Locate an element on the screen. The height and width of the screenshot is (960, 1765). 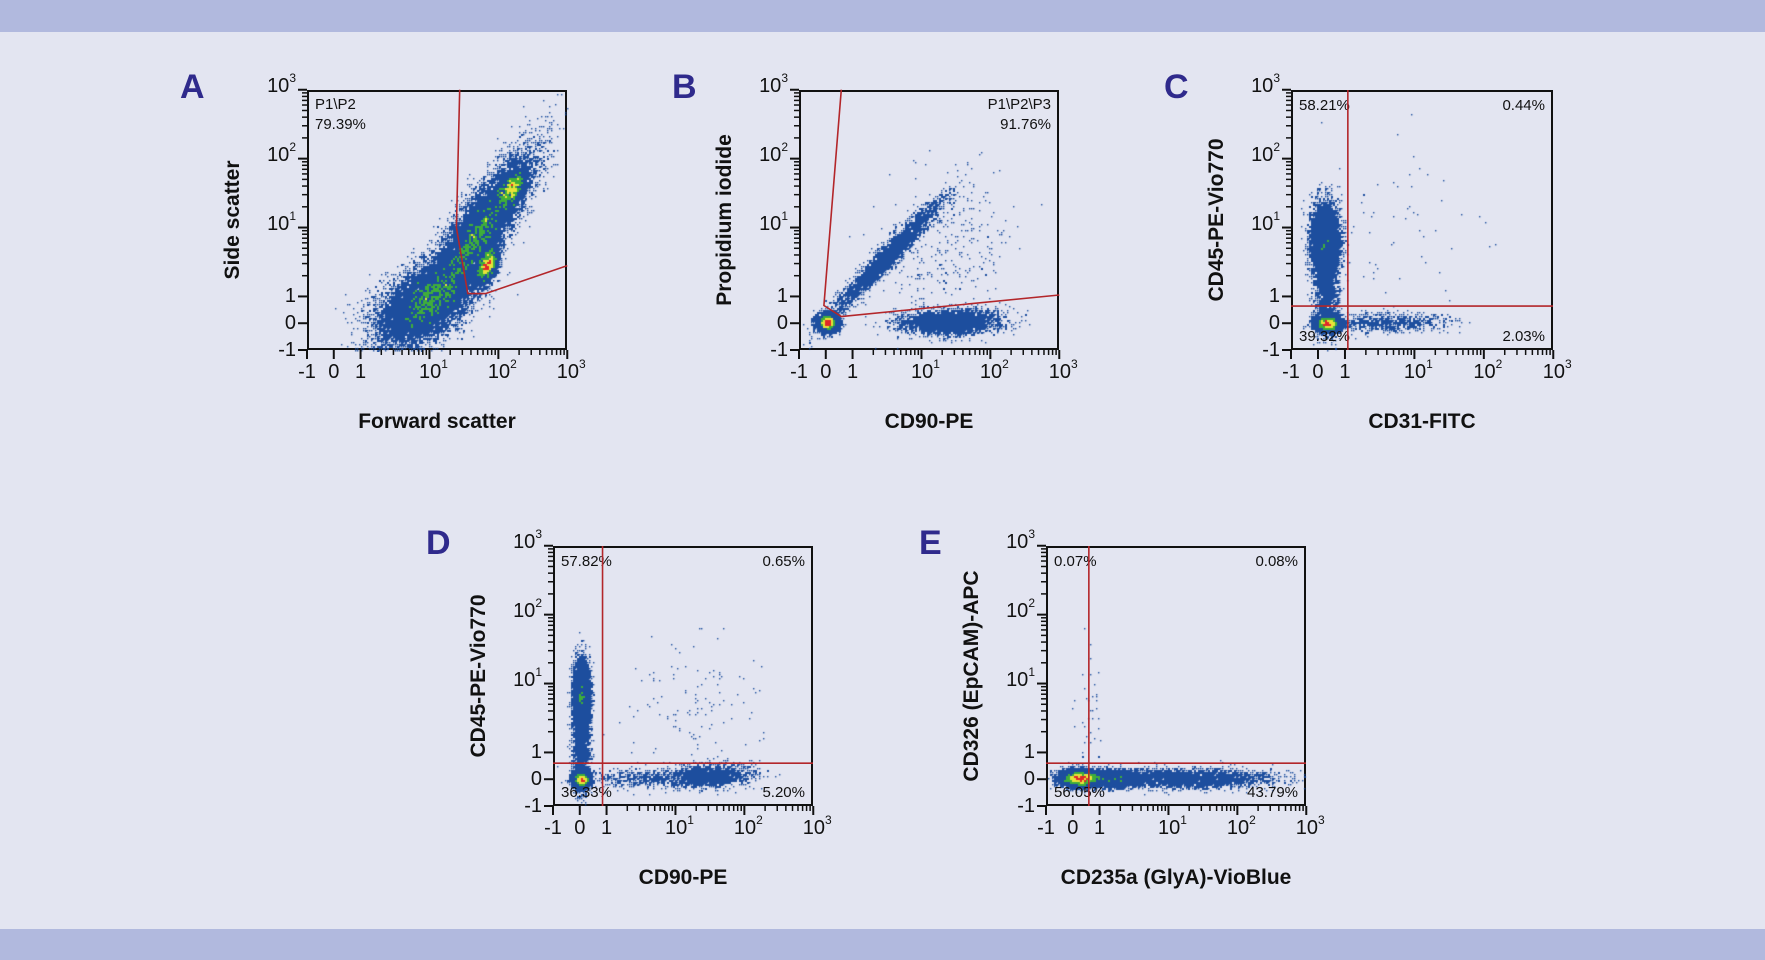
y-axis-label: Propidium iodide is located at coordinates (724, 220).